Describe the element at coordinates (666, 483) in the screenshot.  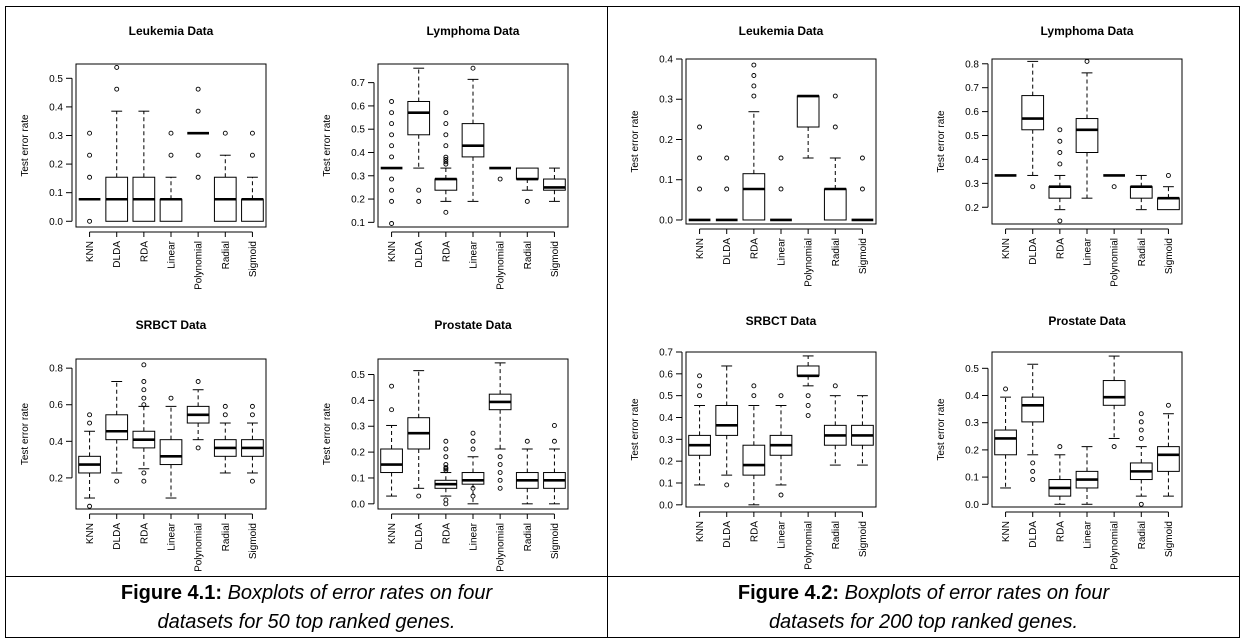
I see `y-tick-label: 0.1` at that location.